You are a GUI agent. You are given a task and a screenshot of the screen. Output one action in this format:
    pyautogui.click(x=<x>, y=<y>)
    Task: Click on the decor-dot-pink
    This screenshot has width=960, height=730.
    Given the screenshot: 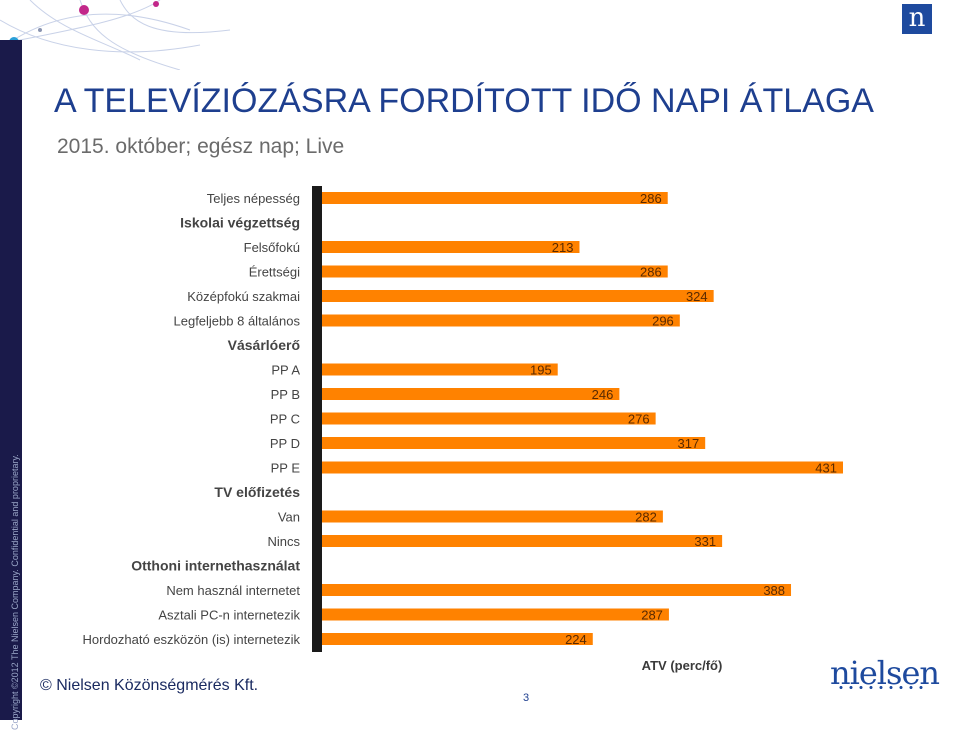 What is the action you would take?
    pyautogui.click(x=84, y=10)
    